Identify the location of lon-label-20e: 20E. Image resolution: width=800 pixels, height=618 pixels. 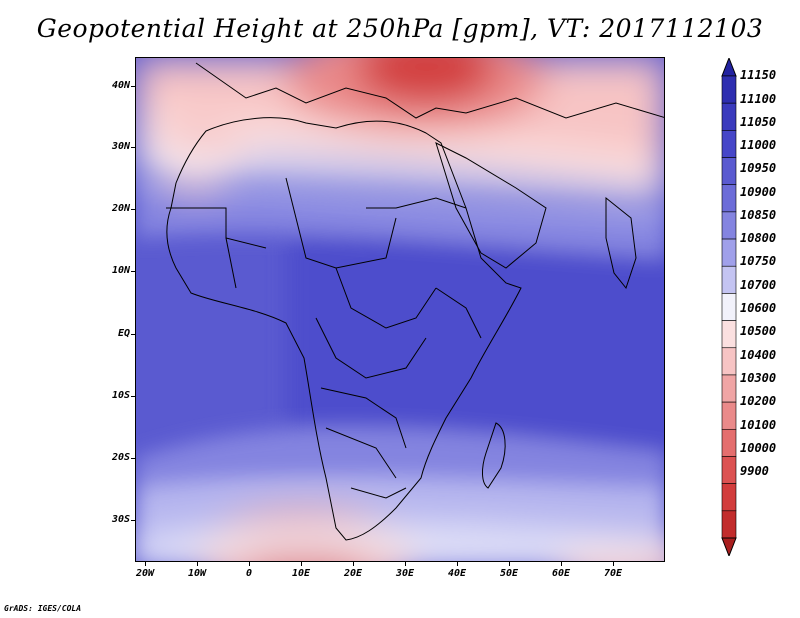
(353, 573).